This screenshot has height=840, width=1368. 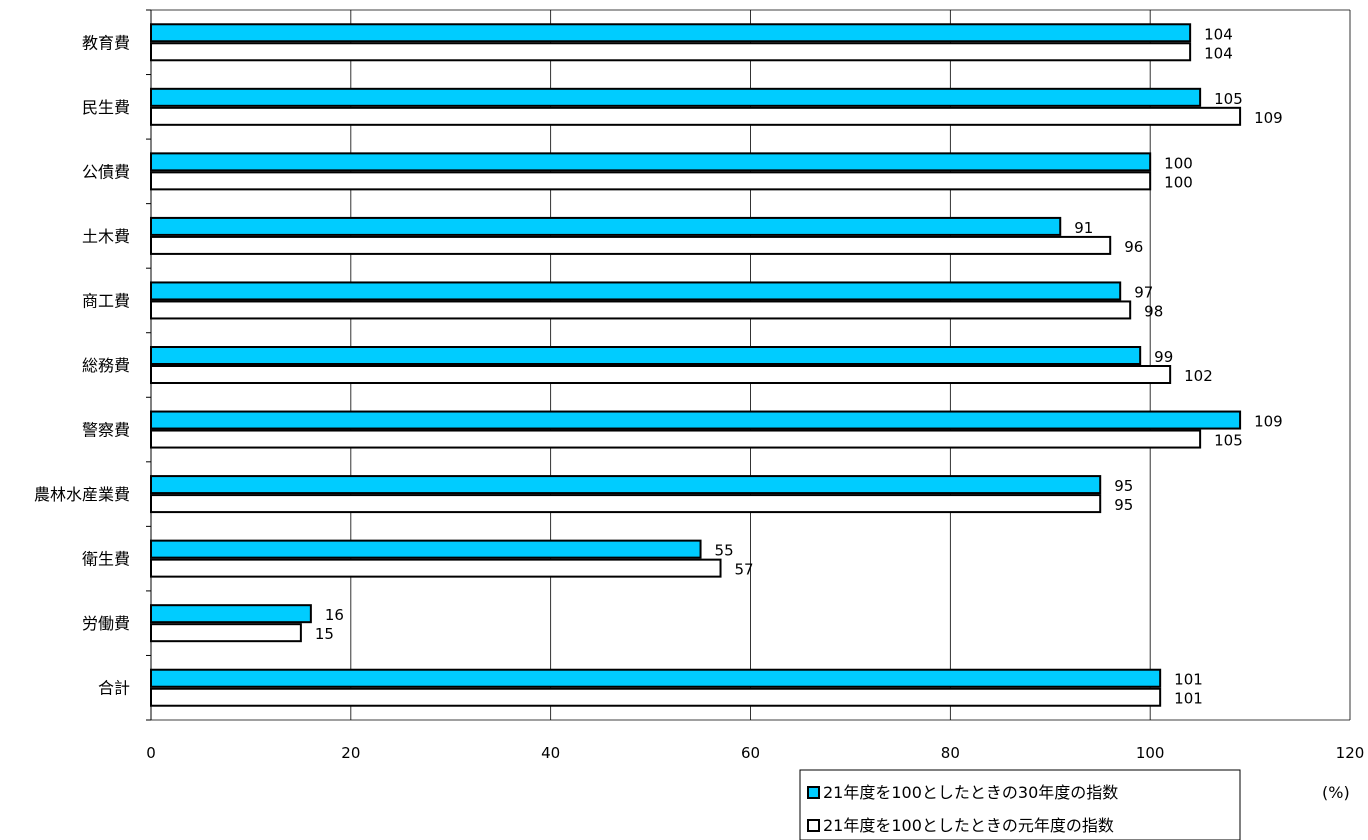 I want to click on legend-label-series-2: 21年度を100としたときの元年度の指数, so click(x=968, y=825).